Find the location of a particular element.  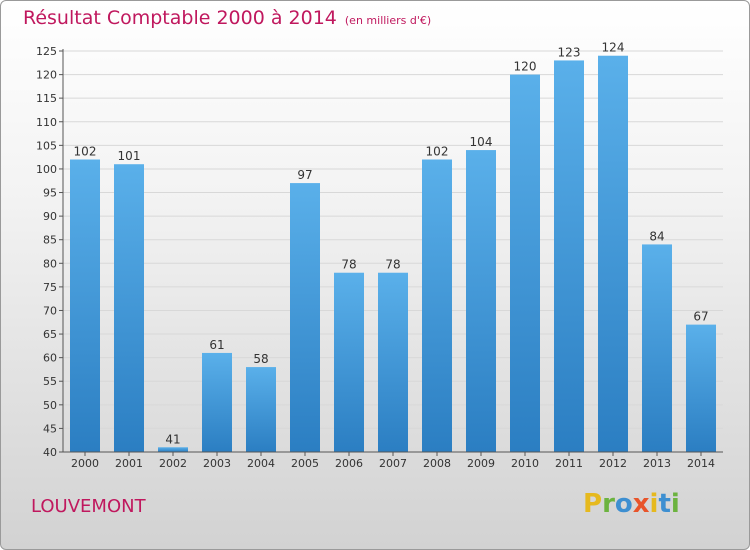

x-tick-label: 2014 is located at coordinates (701, 463).